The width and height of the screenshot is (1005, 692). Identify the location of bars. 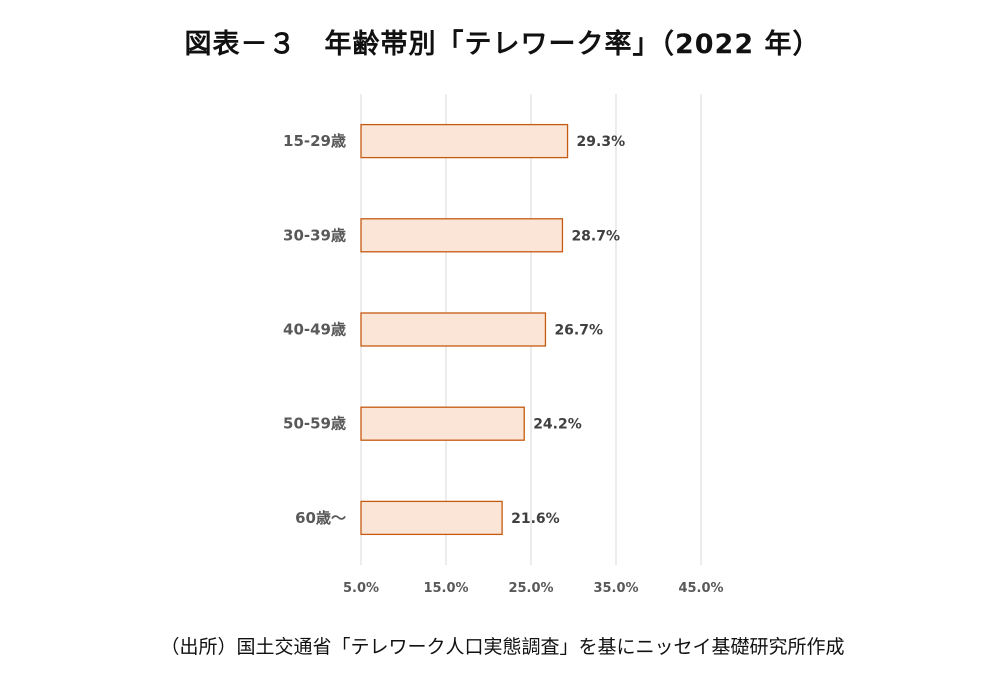
(464, 329).